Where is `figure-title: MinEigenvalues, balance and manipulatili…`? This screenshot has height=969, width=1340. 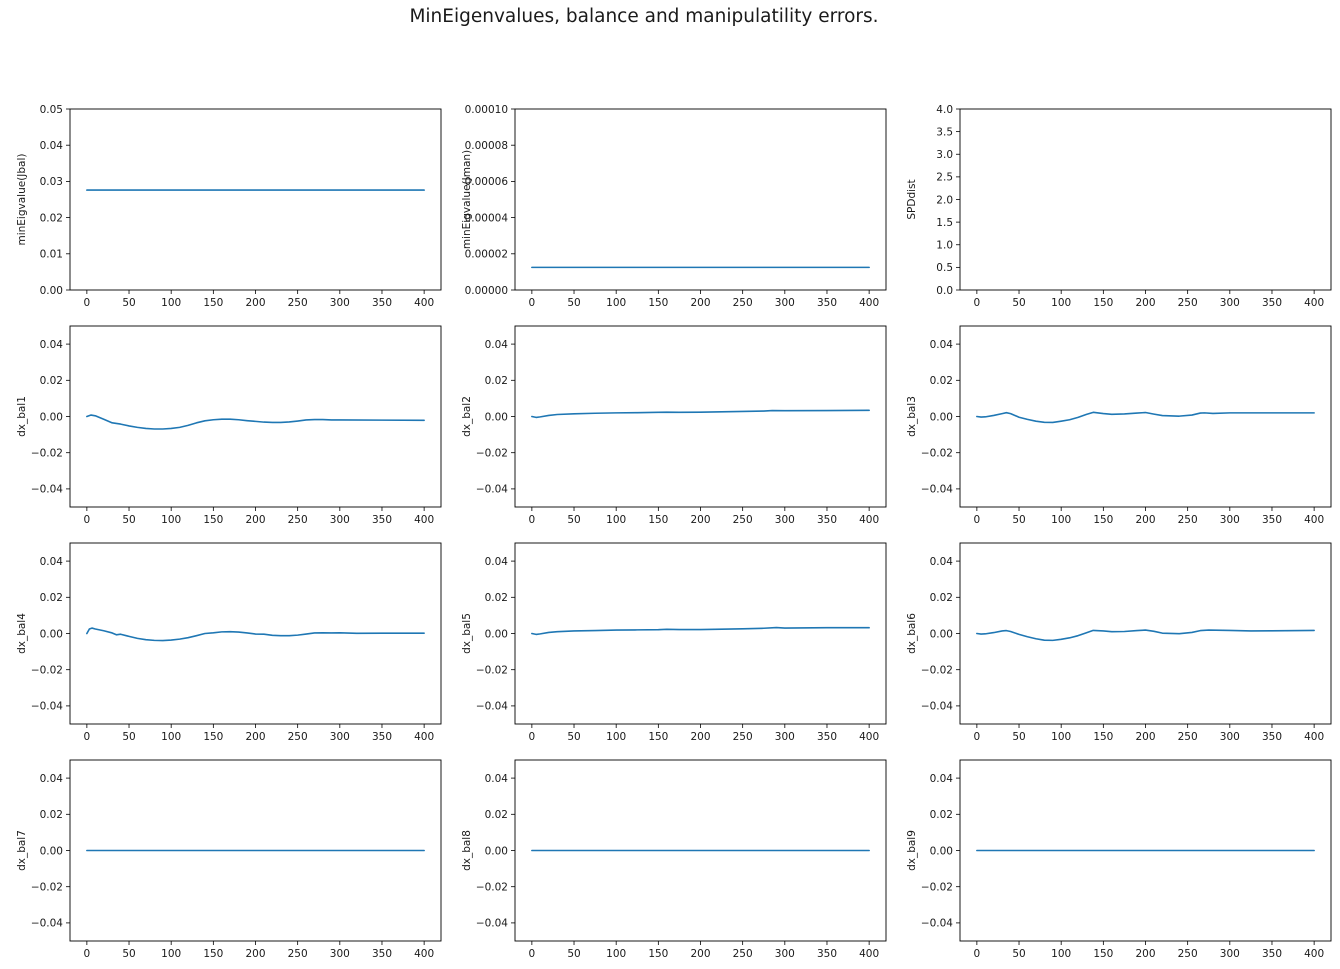 figure-title: MinEigenvalues, balance and manipulatili… is located at coordinates (644, 16).